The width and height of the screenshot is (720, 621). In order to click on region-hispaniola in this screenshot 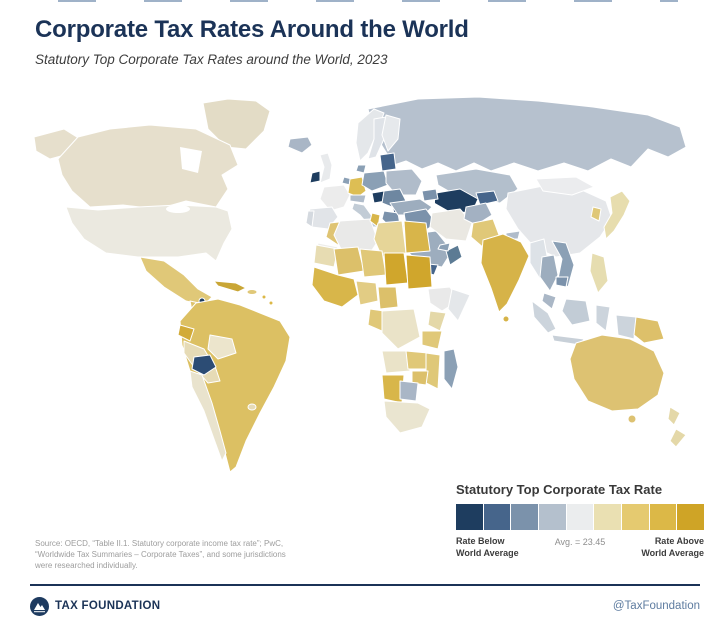, I will do `click(252, 292)`.